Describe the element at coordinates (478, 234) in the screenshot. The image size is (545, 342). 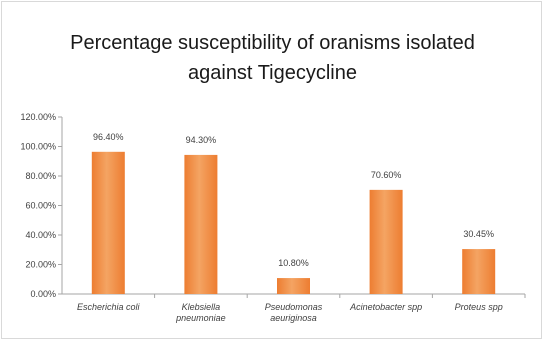
I see `data-label: 30.45%` at that location.